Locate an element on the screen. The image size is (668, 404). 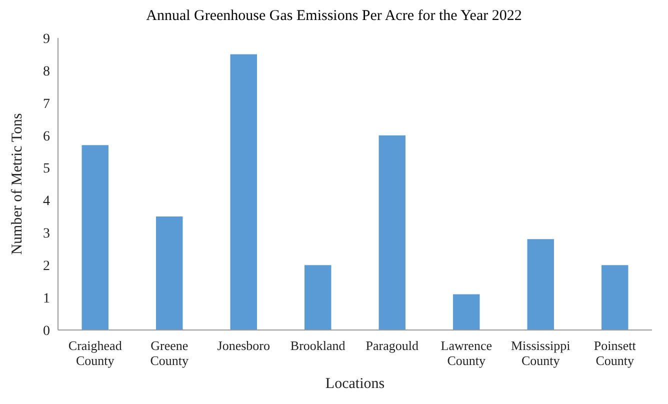
y-tick-label: 9 is located at coordinates (46, 39).